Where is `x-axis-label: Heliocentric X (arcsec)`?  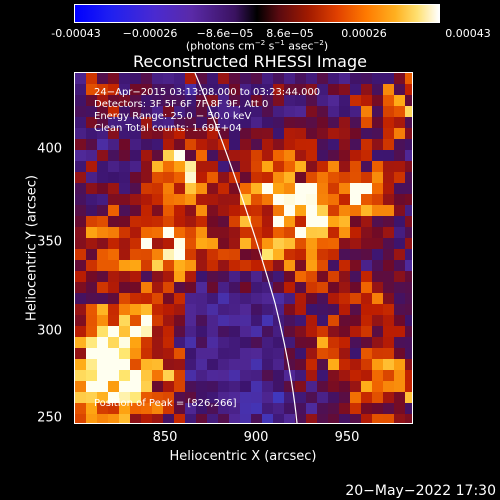
x-axis-label: Heliocentric X (arcsec) is located at coordinates (243, 456).